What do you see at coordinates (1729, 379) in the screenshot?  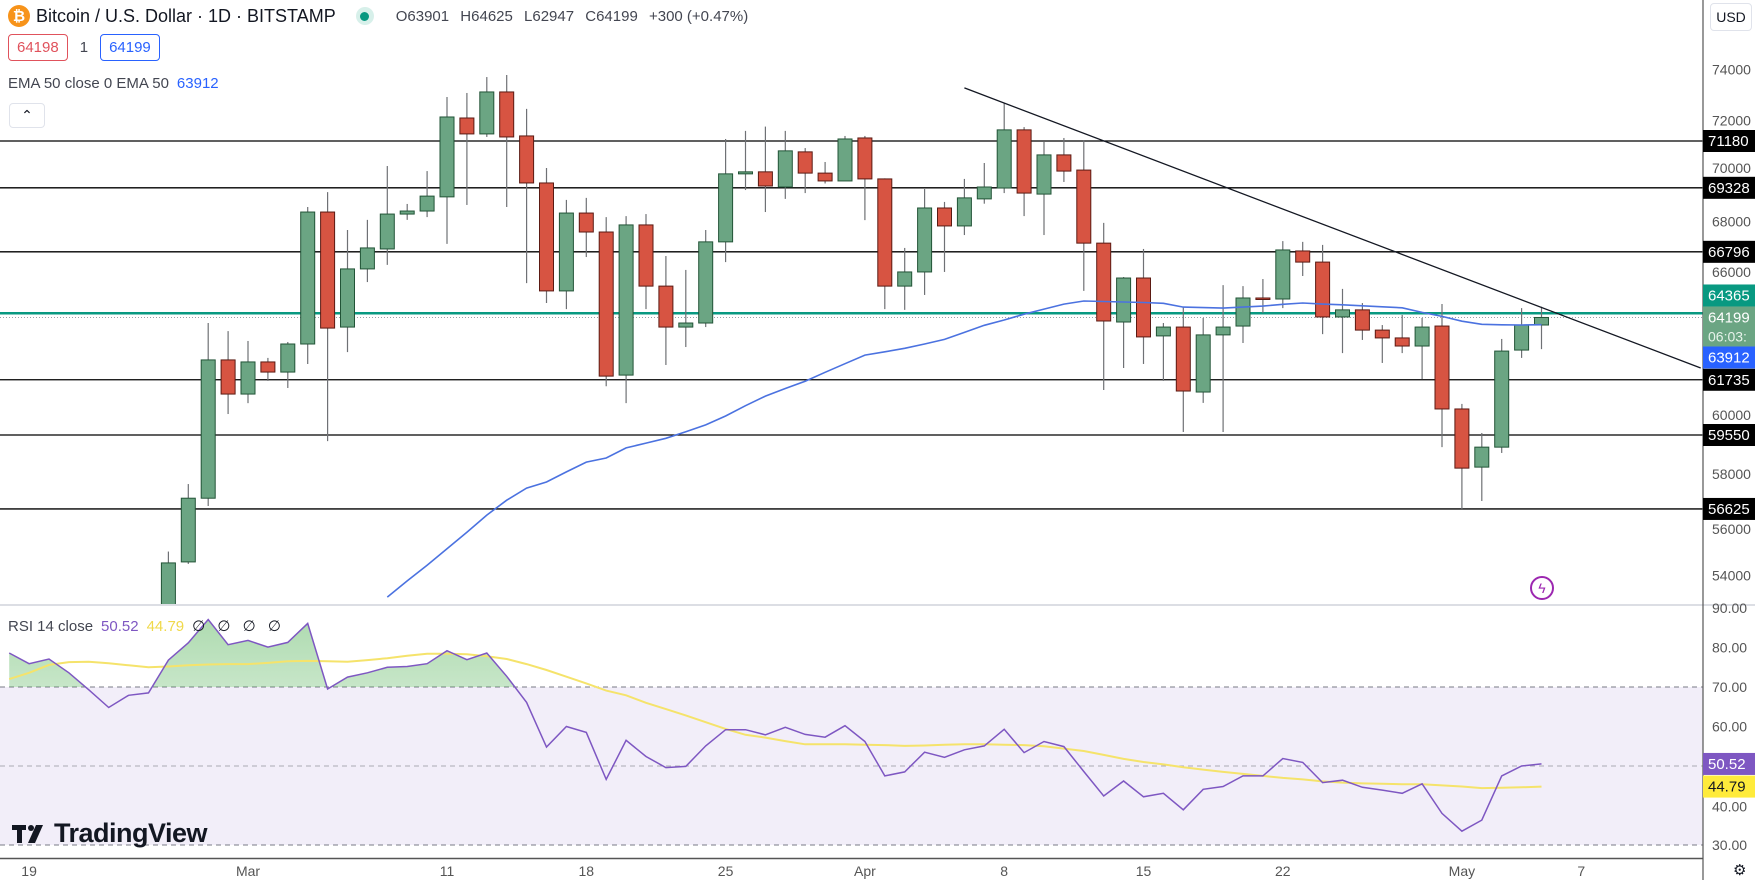 I see `level-price-label: 61735` at bounding box center [1729, 379].